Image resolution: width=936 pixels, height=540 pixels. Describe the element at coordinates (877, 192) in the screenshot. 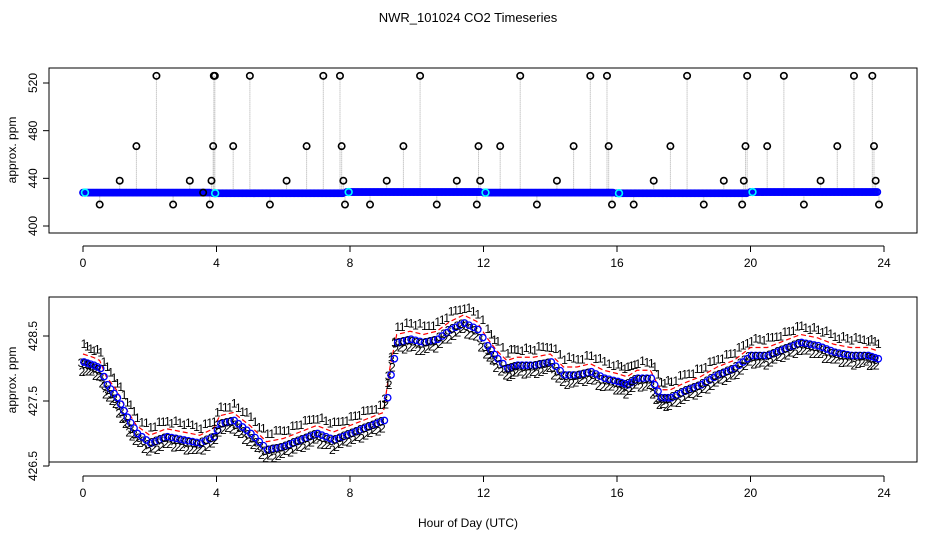

I see `baseline-point` at that location.